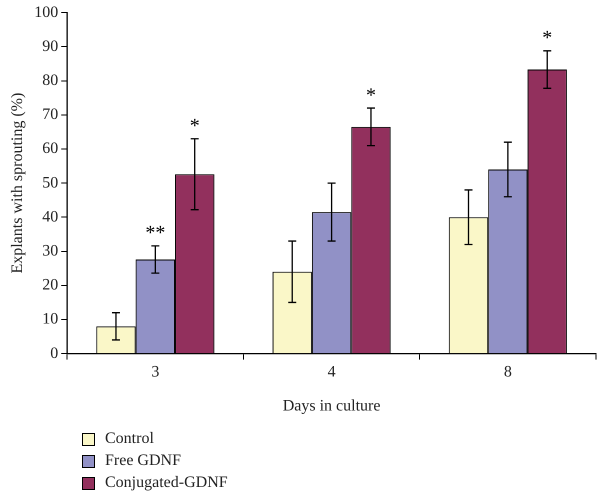 This screenshot has width=600, height=504. I want to click on annotation: **, so click(155, 233).